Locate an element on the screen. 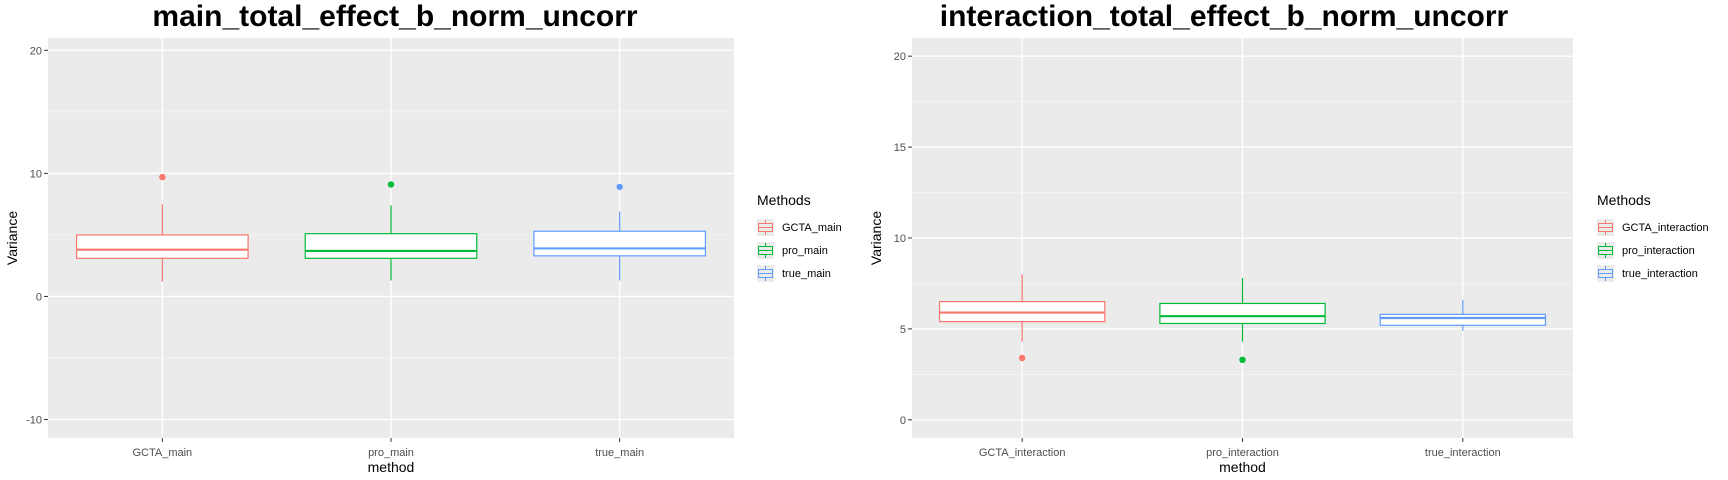  x-tick-label: GCTA_main is located at coordinates (162, 453).